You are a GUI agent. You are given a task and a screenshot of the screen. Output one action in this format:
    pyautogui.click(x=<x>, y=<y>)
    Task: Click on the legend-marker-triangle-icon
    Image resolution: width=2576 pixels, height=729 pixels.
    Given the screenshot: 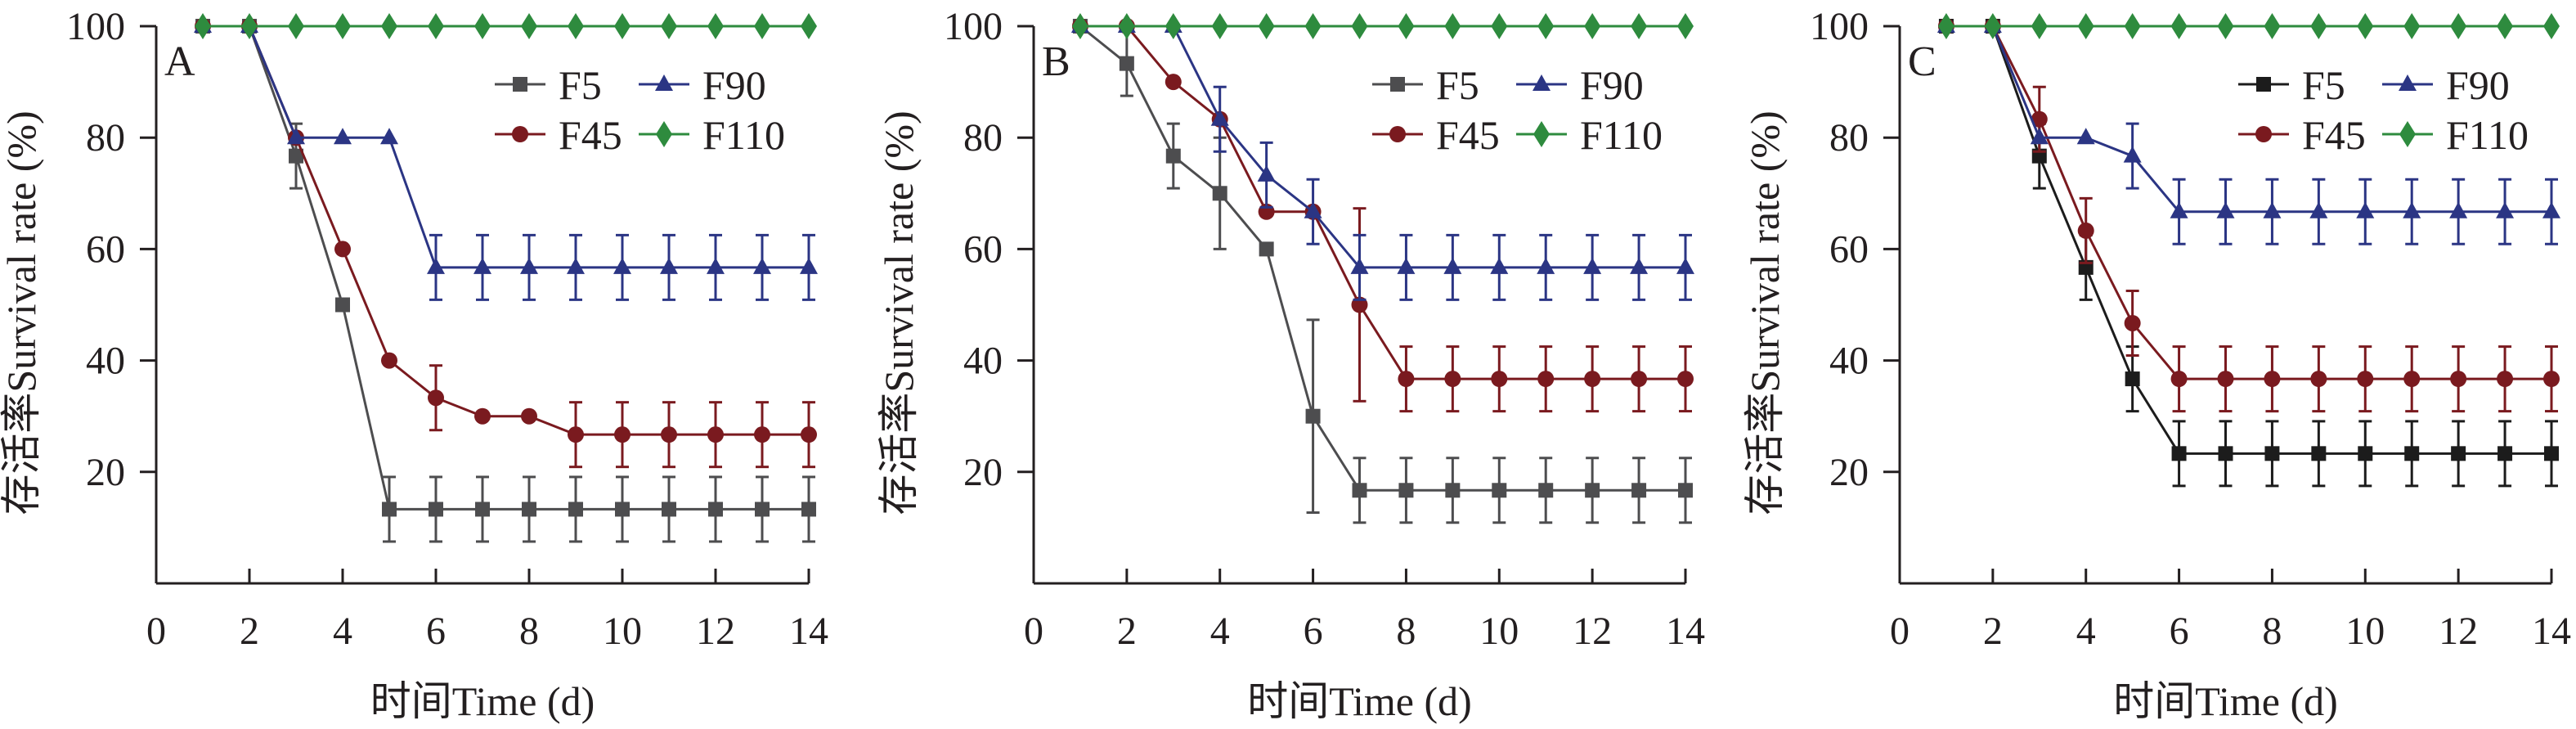 What is the action you would take?
    pyautogui.click(x=664, y=83)
    